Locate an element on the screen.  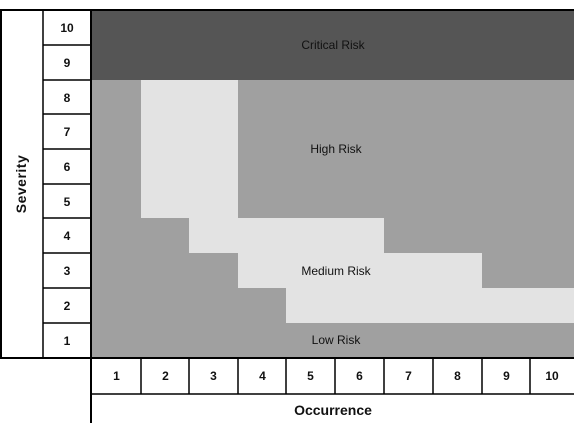
occurrence-label: 10 is located at coordinates (552, 376).